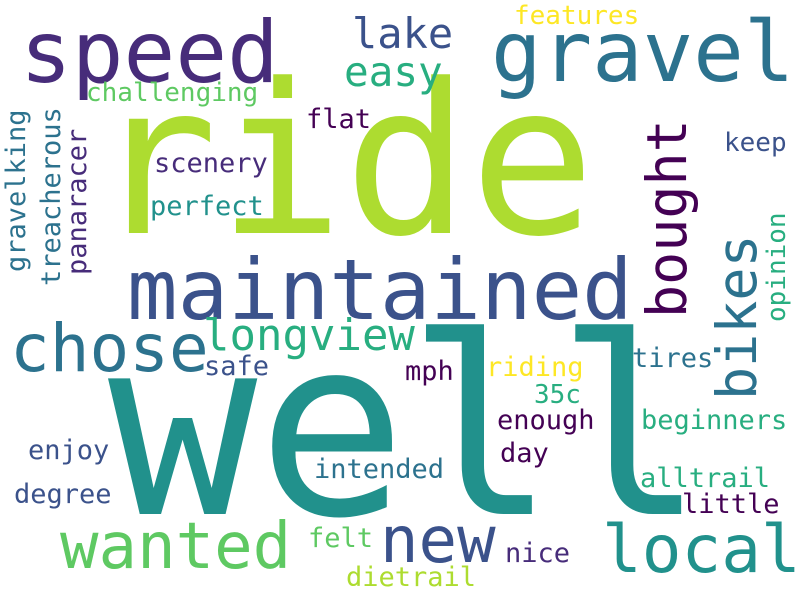  I want to click on word-intended: intended, so click(379, 469).